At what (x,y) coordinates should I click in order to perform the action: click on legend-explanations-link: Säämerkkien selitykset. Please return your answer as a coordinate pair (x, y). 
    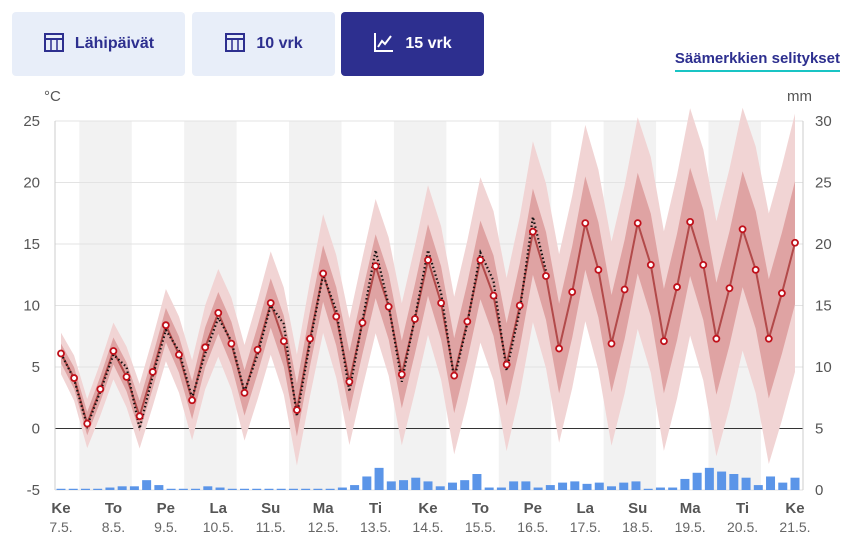
    Looking at the image, I should click on (757, 61).